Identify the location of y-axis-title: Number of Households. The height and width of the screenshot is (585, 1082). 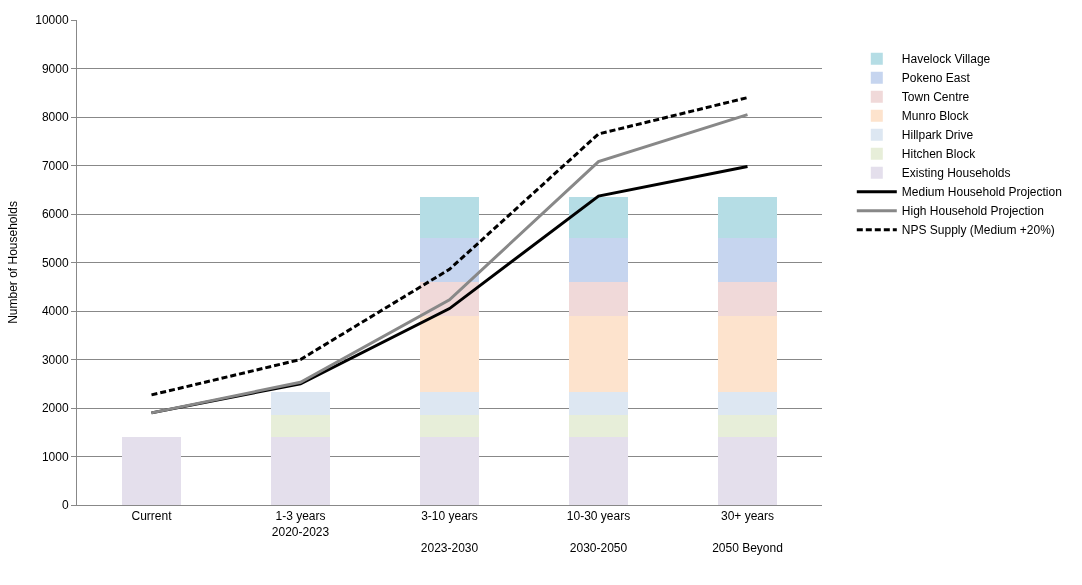
(12, 262).